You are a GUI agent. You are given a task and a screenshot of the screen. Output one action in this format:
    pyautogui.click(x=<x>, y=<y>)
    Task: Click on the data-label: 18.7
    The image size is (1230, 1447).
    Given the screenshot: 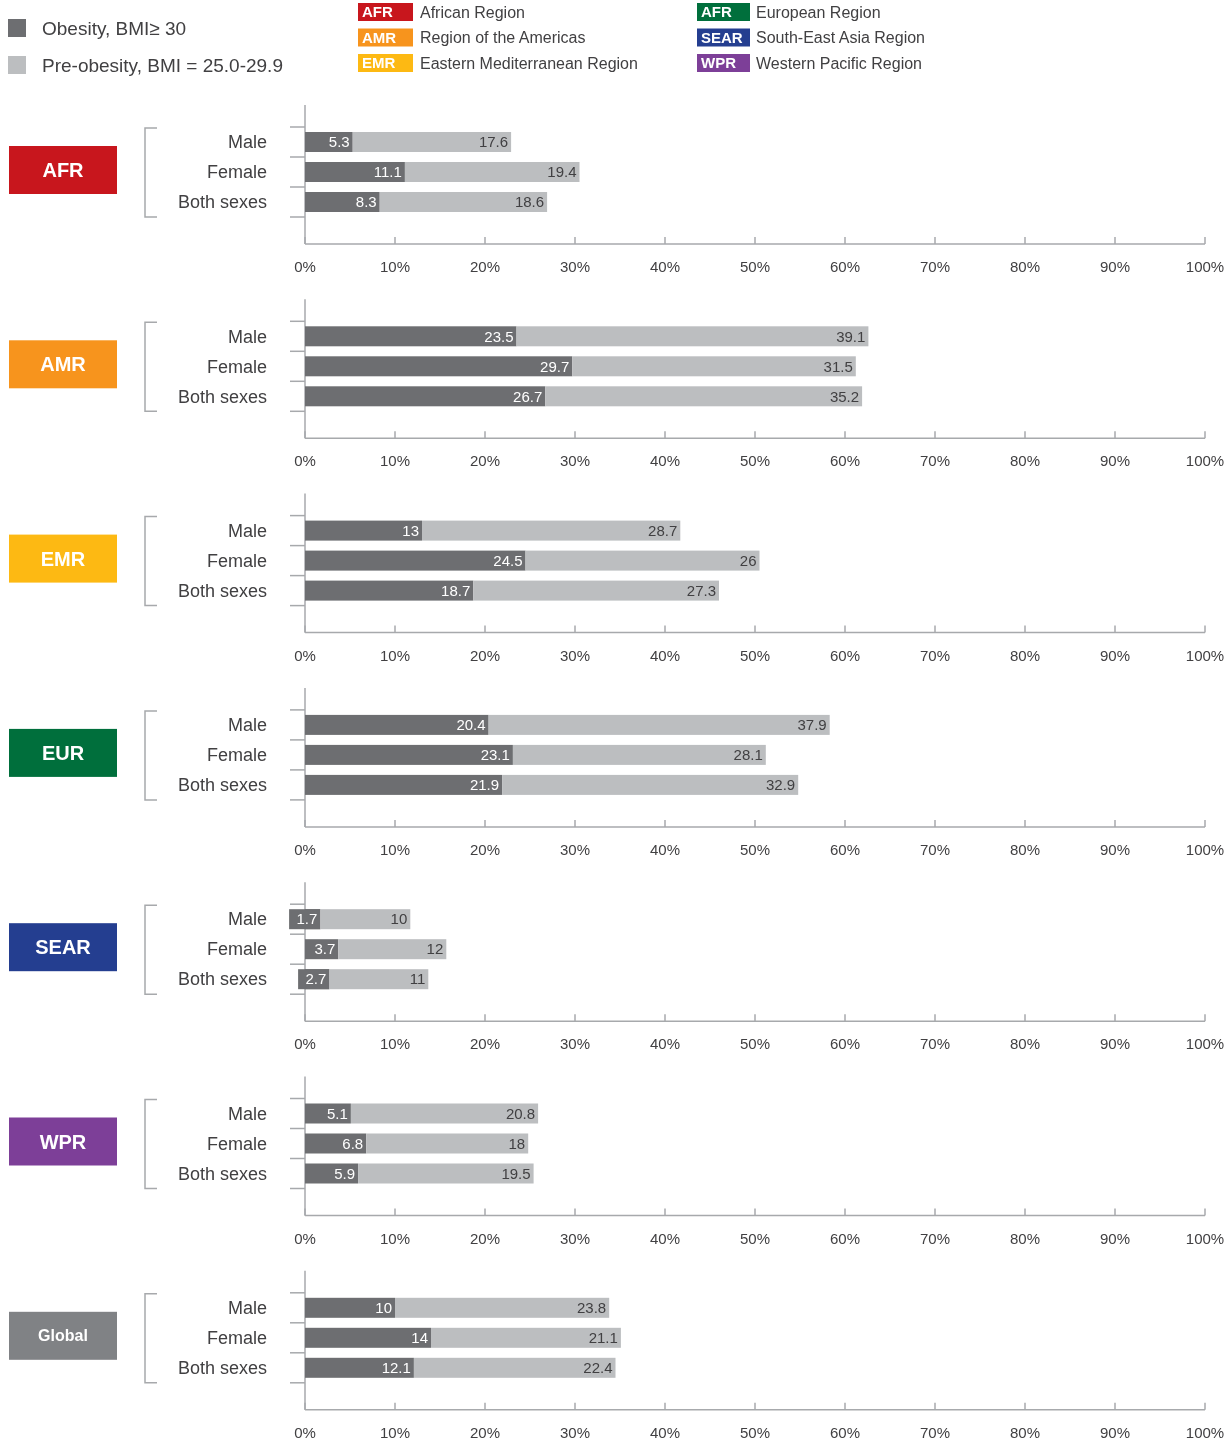 What is the action you would take?
    pyautogui.click(x=456, y=590)
    